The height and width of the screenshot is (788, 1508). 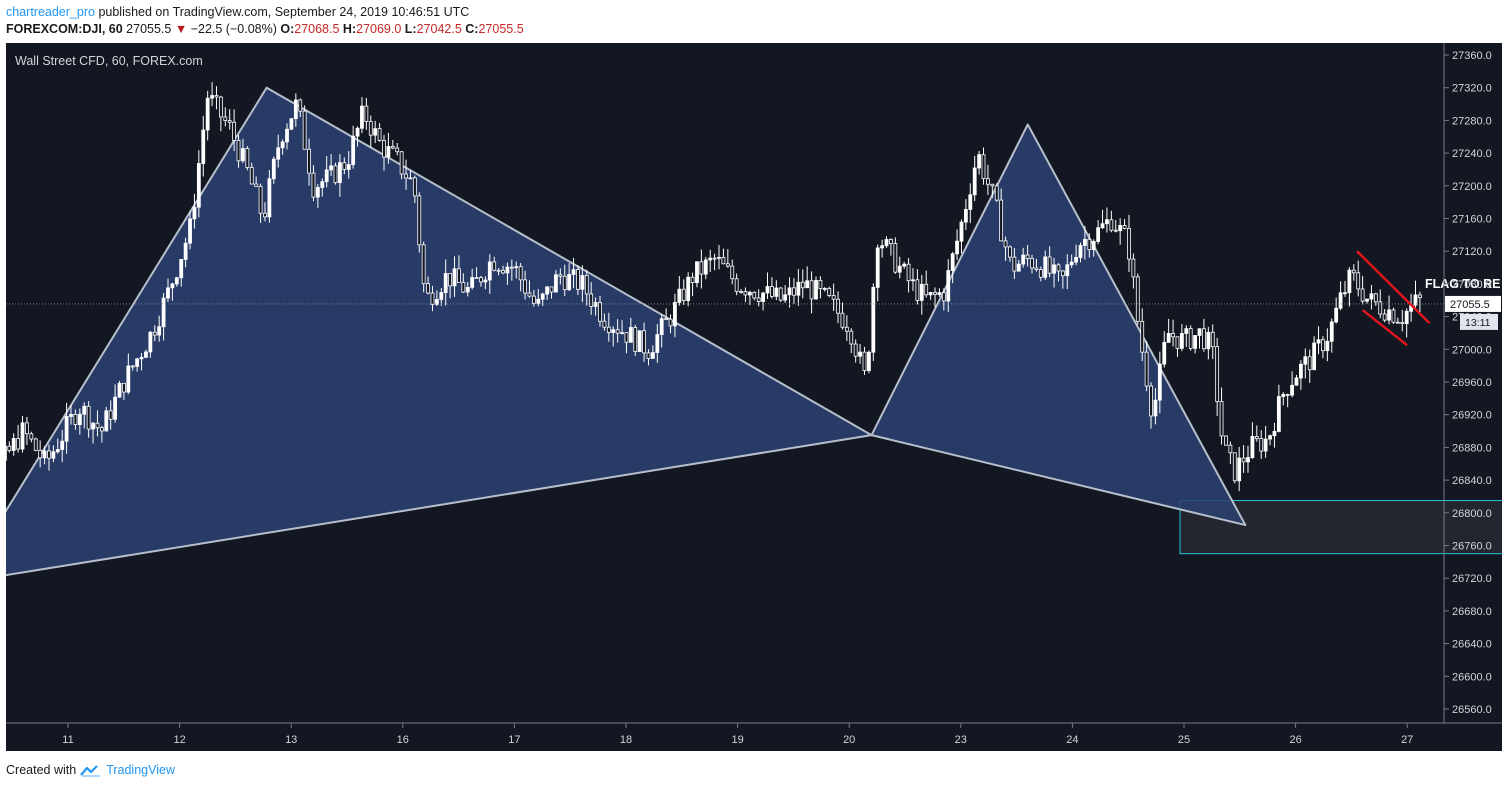 What do you see at coordinates (1479, 321) in the screenshot?
I see `countdown-label-bg` at bounding box center [1479, 321].